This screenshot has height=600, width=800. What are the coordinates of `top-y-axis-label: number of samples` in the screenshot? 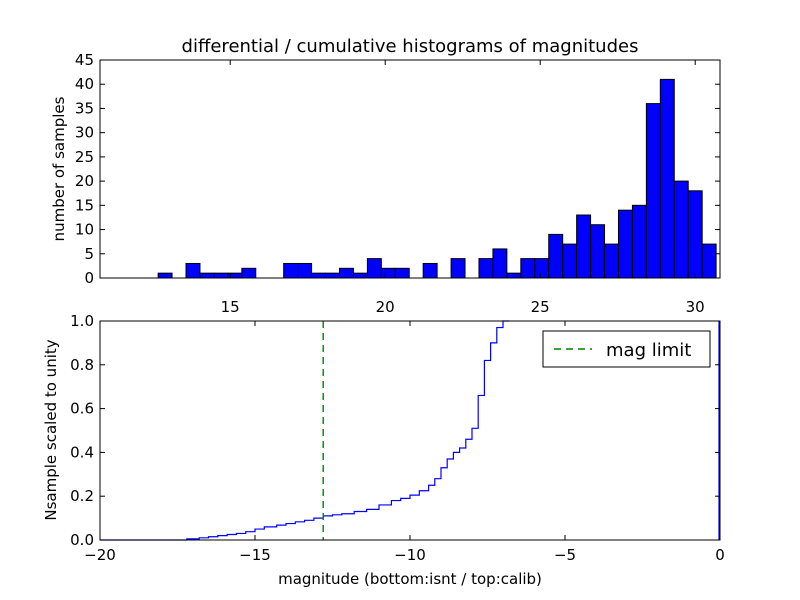 It's located at (59, 168).